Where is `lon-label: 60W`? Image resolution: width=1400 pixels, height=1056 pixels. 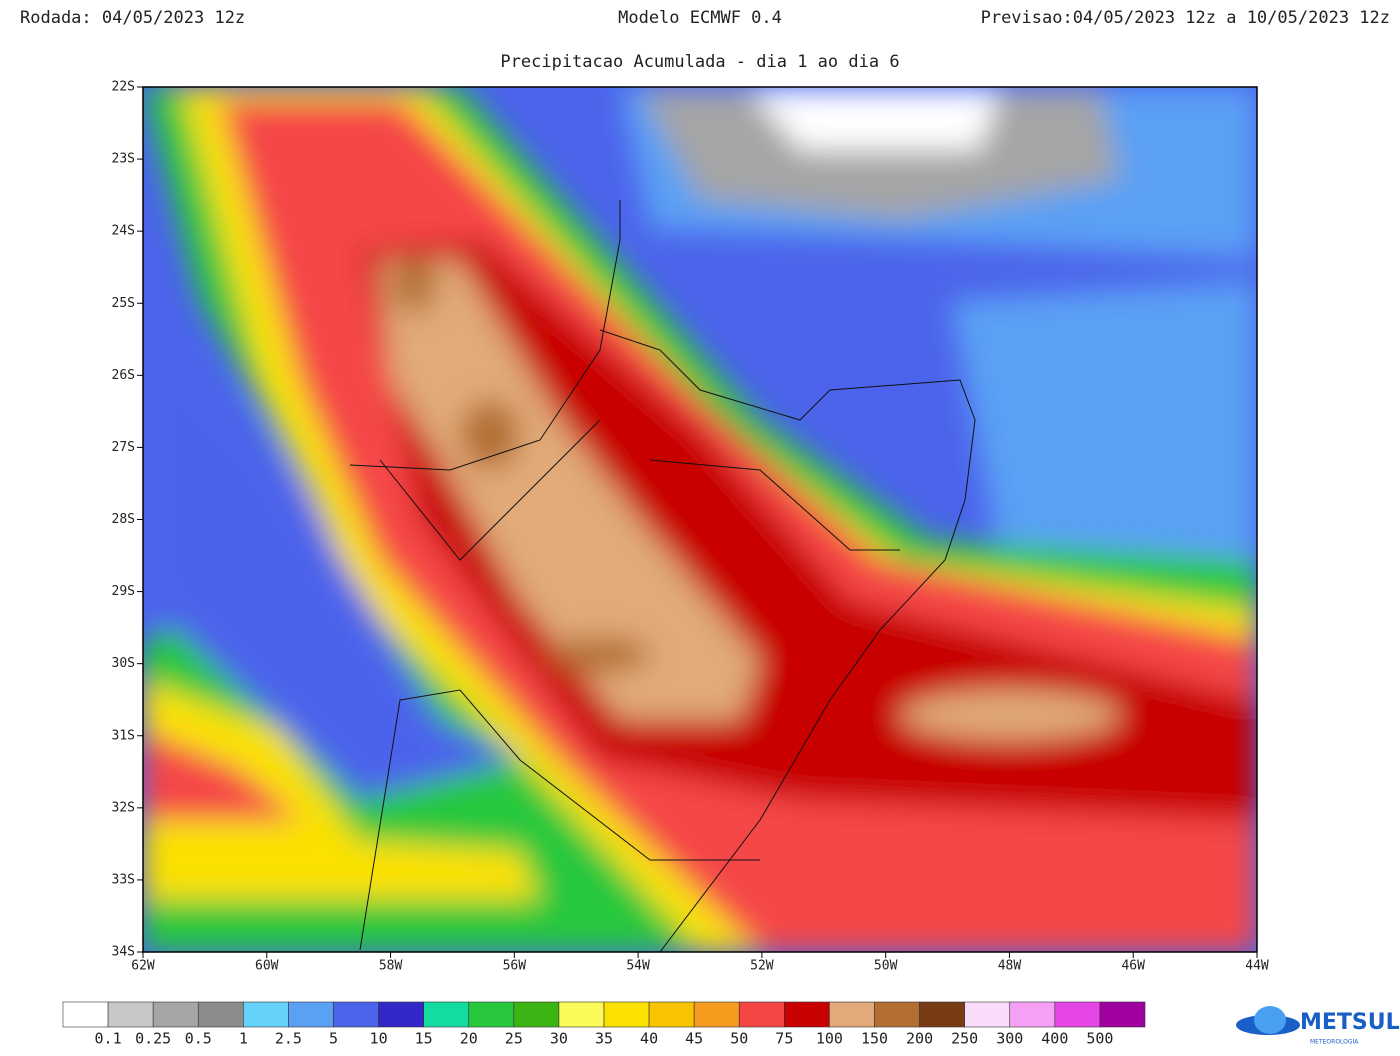 lon-label: 60W is located at coordinates (267, 966).